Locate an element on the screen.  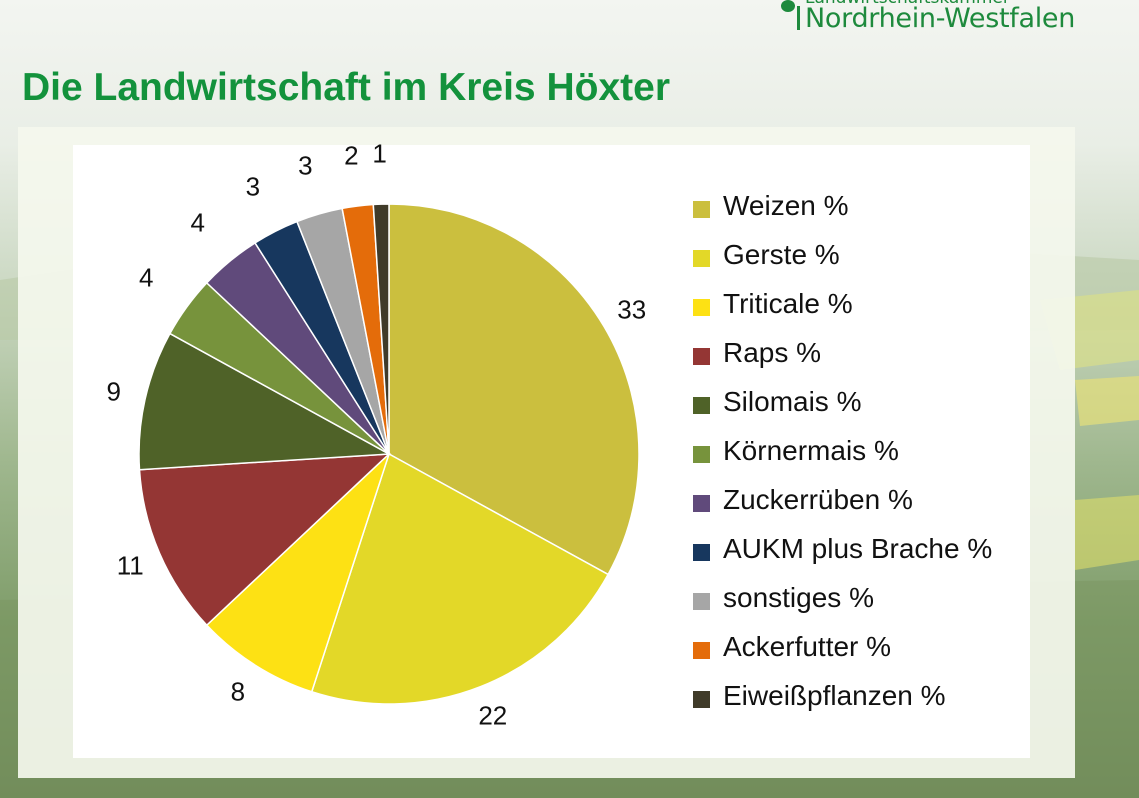
legend-label: Eiweißpflanzen % is located at coordinates (834, 695).